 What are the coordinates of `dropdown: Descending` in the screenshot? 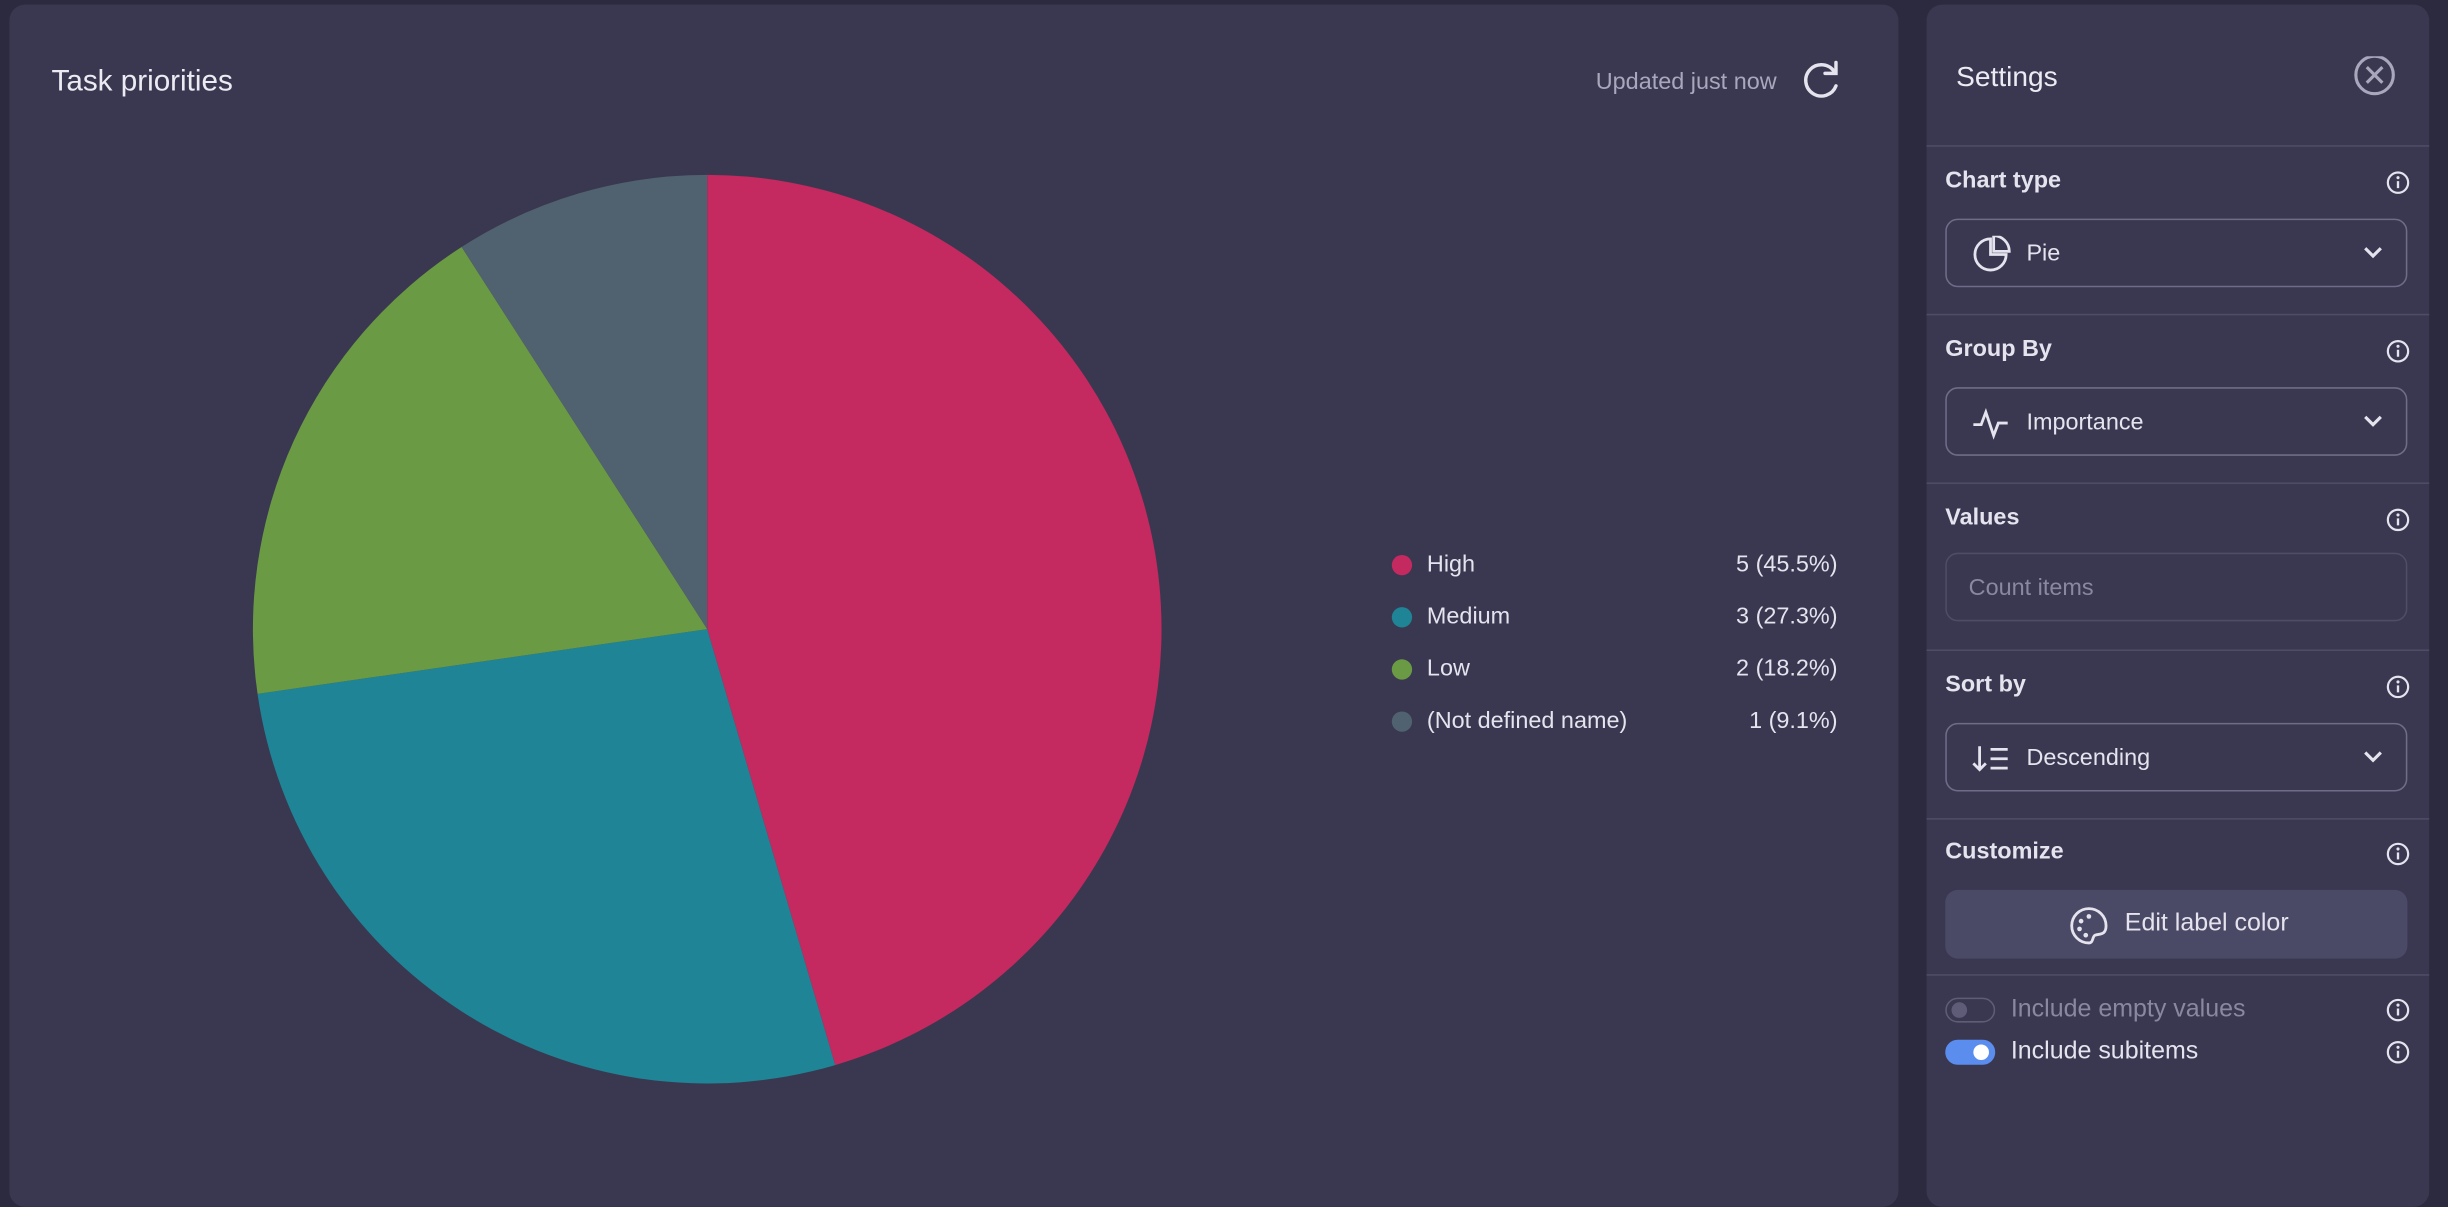 It's located at (2176, 757).